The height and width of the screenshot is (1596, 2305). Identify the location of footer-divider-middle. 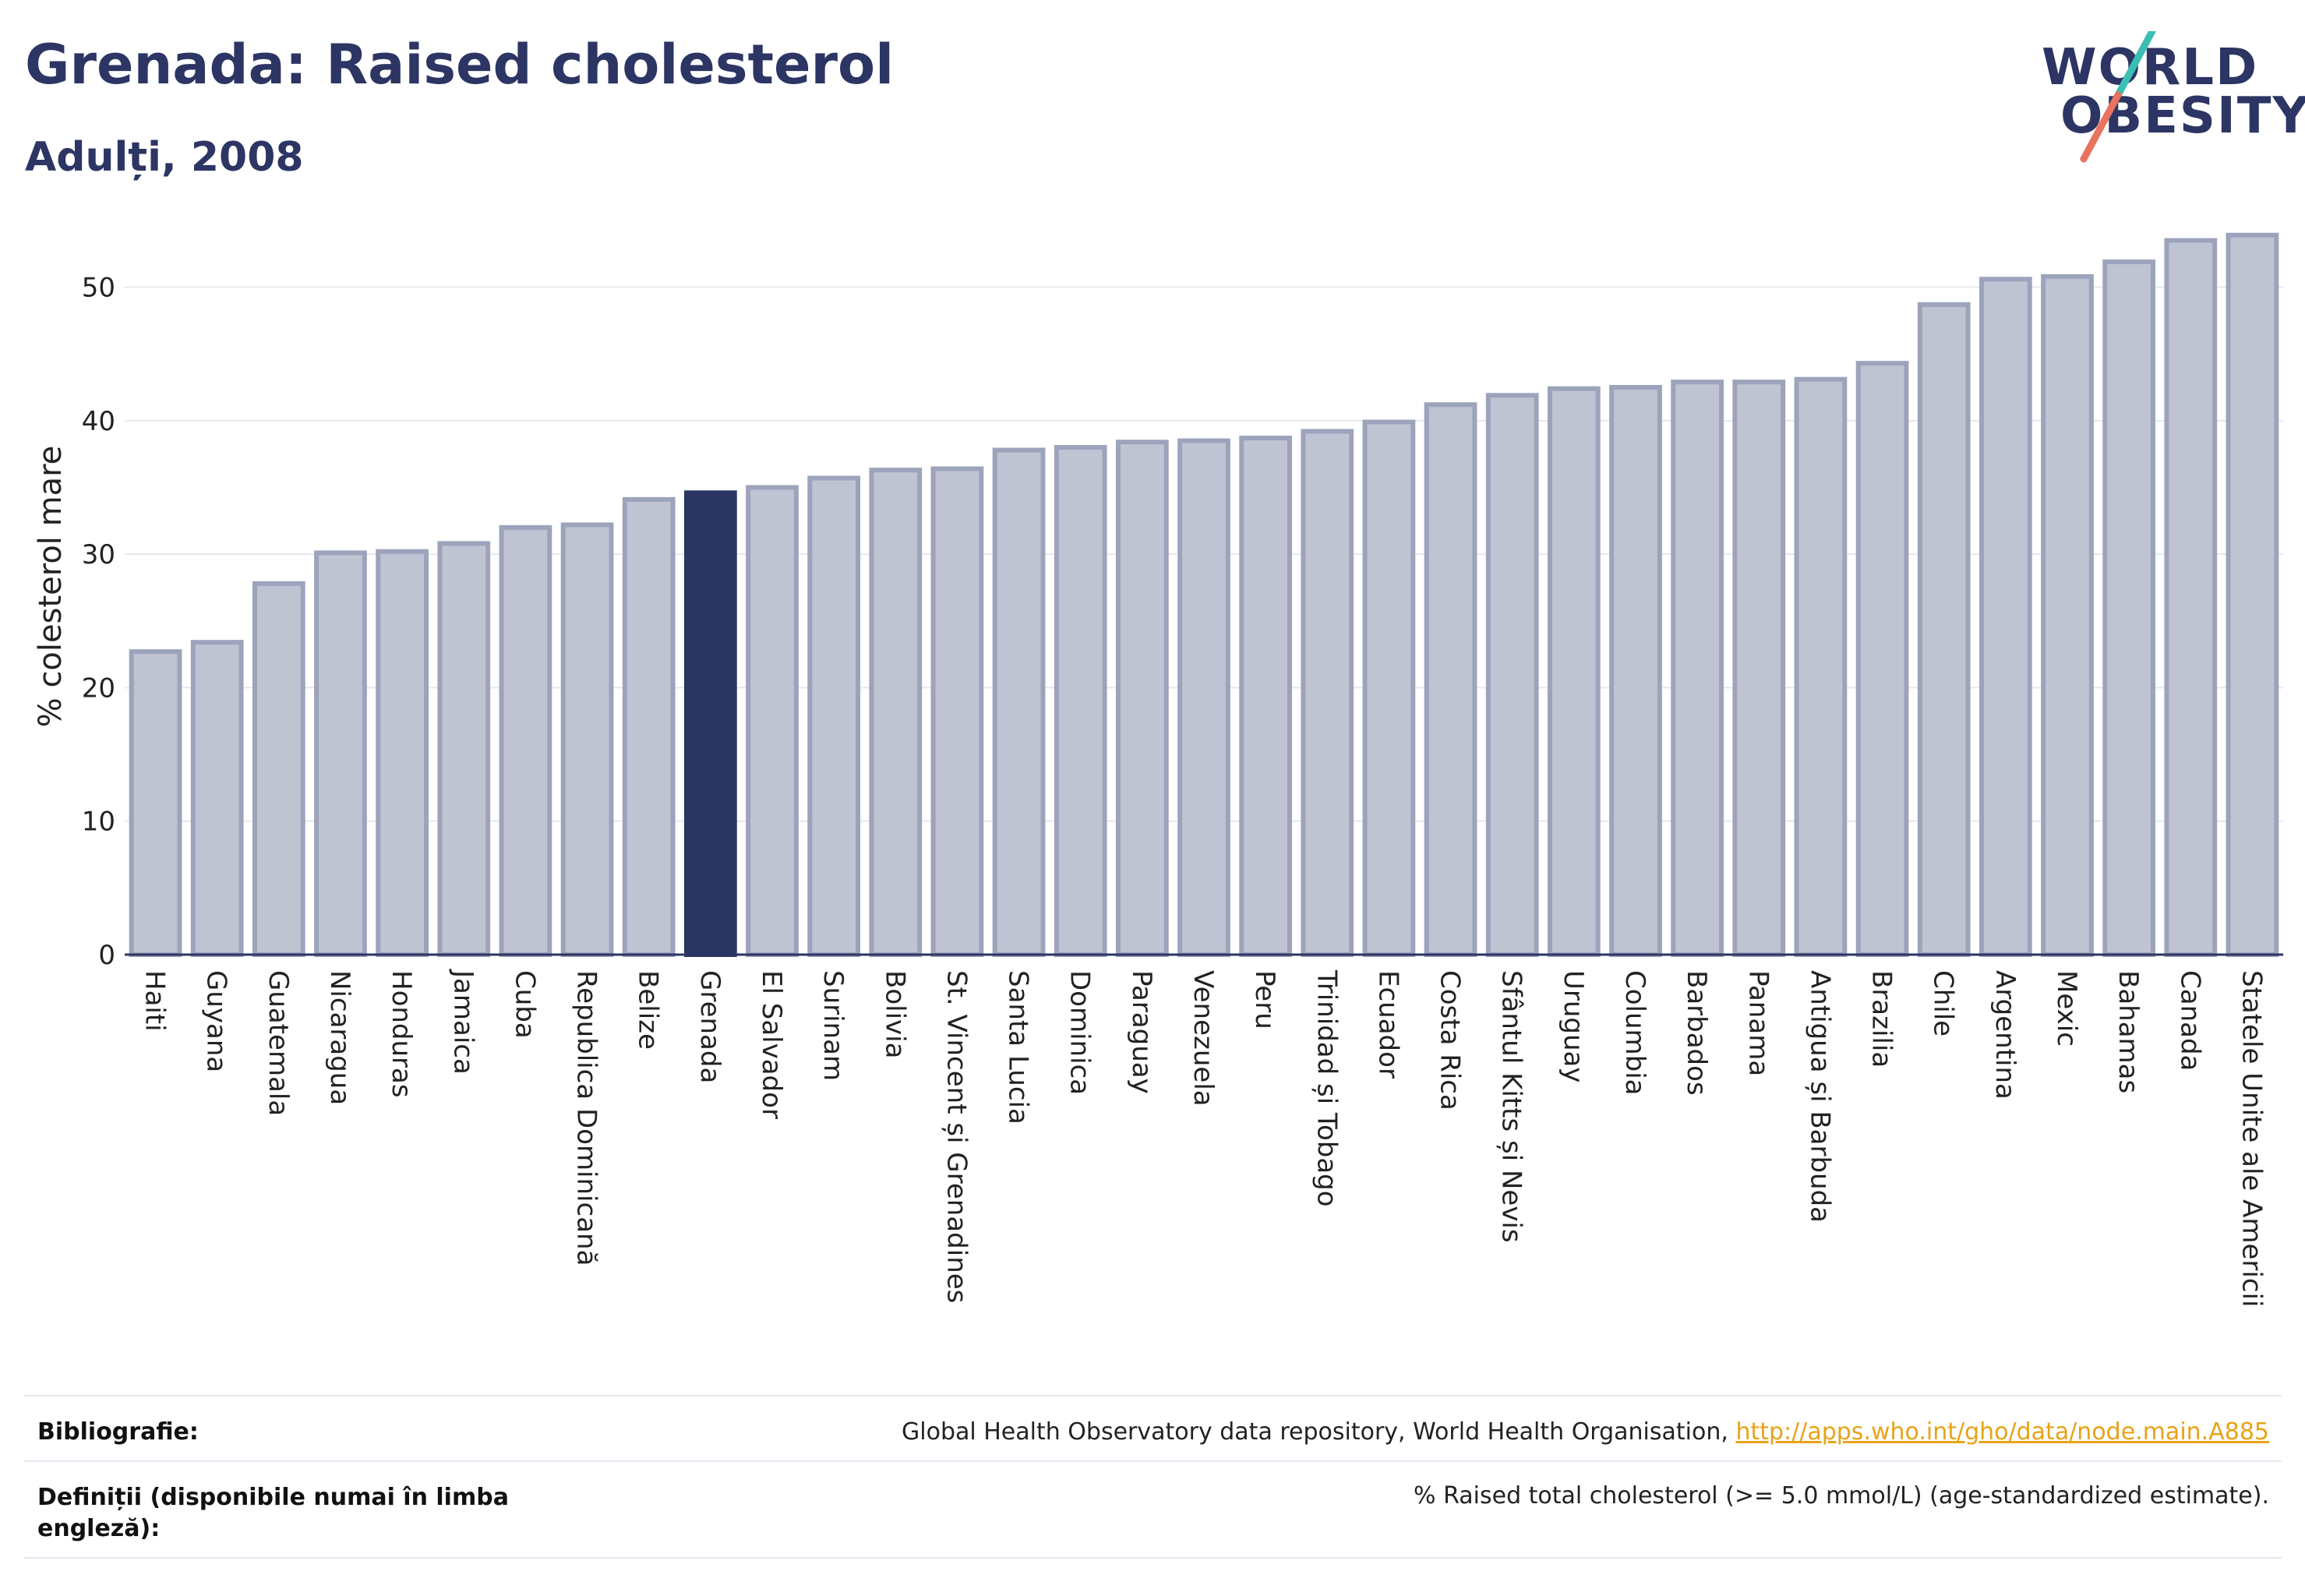
(1152, 1461).